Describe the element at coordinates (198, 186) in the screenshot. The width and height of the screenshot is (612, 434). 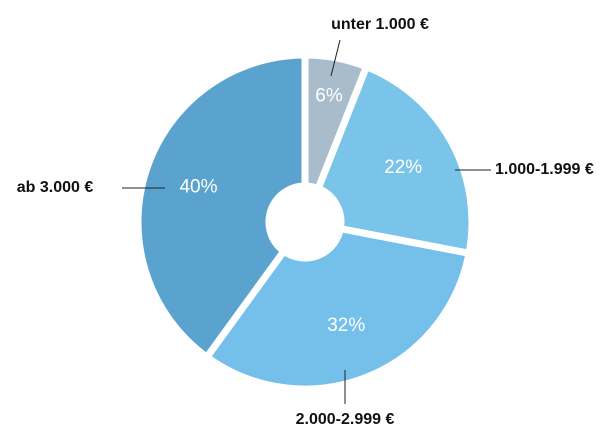
I see `value-label: 40%` at that location.